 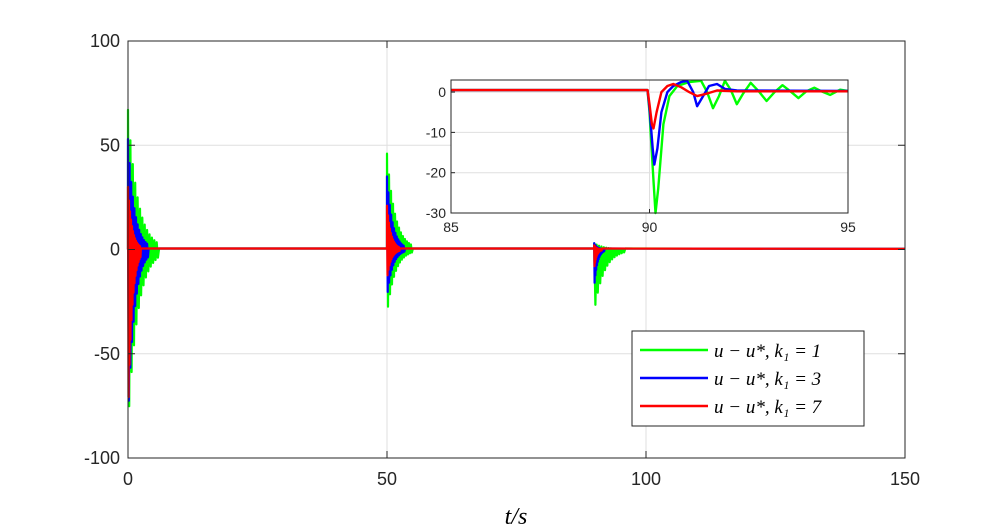 I want to click on inset-series-group, so click(x=650, y=147).